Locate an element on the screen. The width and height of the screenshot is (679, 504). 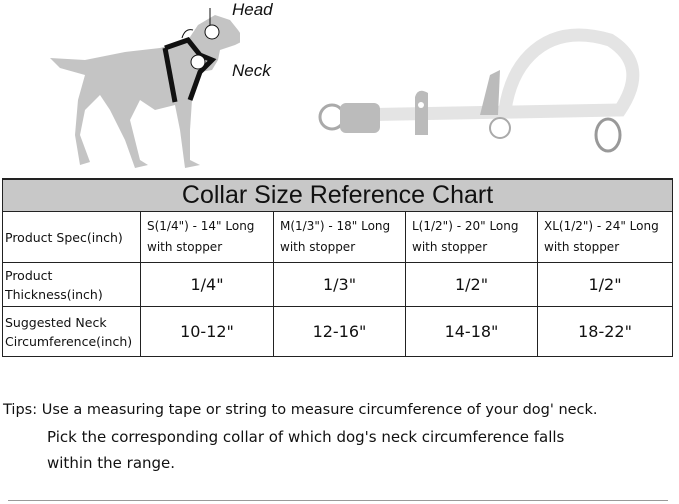
head-label: Head is located at coordinates (252, 9).